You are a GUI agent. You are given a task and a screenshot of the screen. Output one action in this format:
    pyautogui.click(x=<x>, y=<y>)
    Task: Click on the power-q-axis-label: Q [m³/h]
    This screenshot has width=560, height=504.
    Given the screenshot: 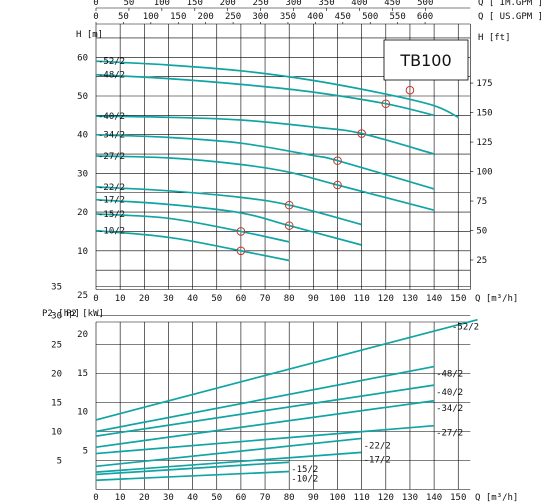 What is the action you would take?
    pyautogui.click(x=496, y=498)
    